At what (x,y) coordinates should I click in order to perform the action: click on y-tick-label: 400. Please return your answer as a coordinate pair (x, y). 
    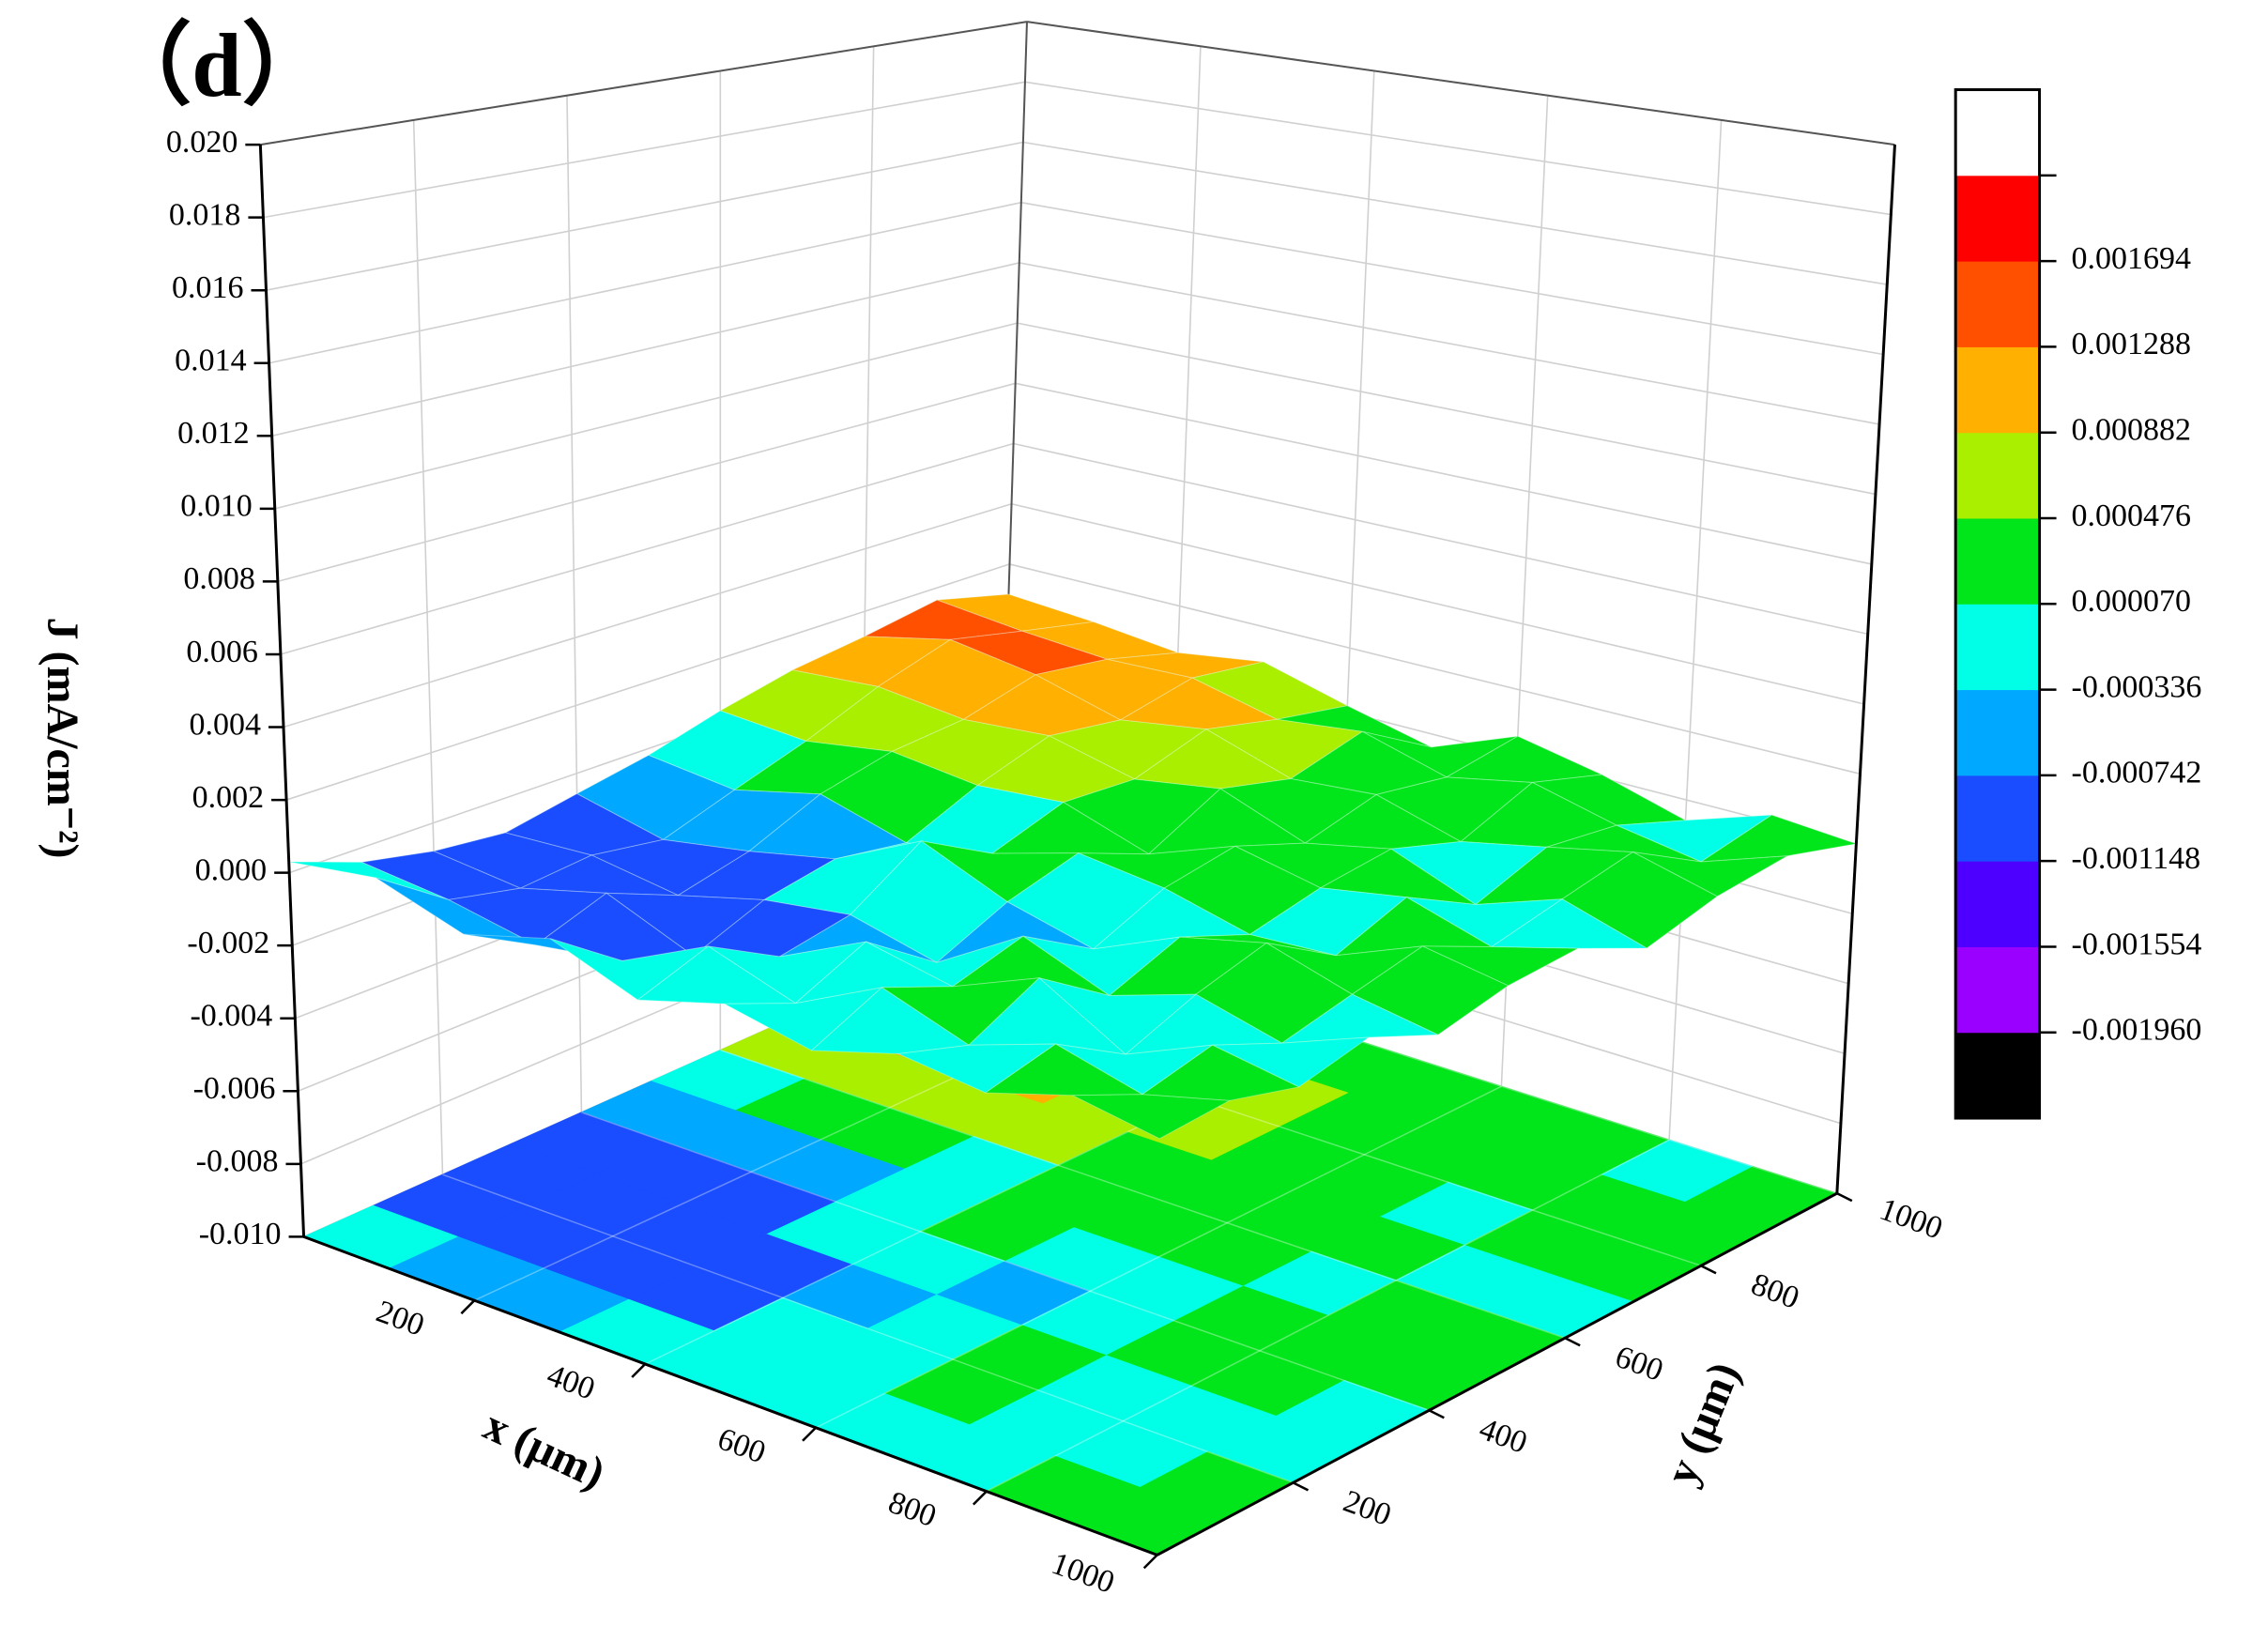
    Looking at the image, I should click on (1503, 1436).